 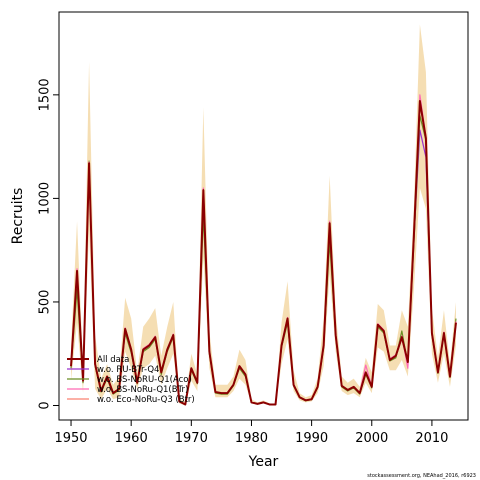 What do you see at coordinates (70, 438) in the screenshot?
I see `x-tick-label-0: 1950` at bounding box center [70, 438].